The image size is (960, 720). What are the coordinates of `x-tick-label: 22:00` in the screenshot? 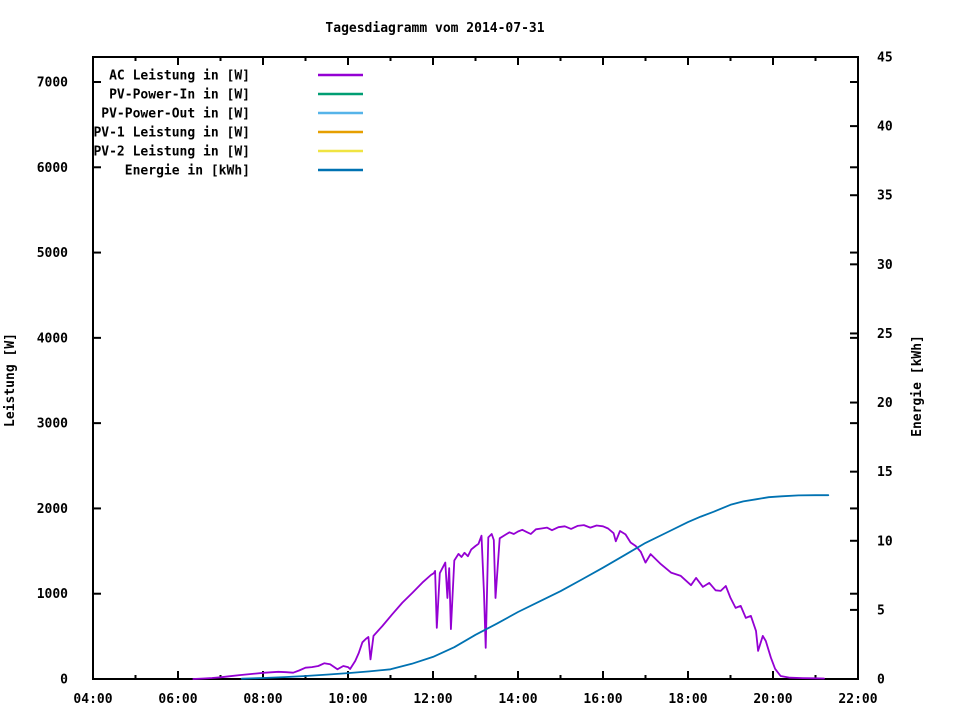 It's located at (857, 699).